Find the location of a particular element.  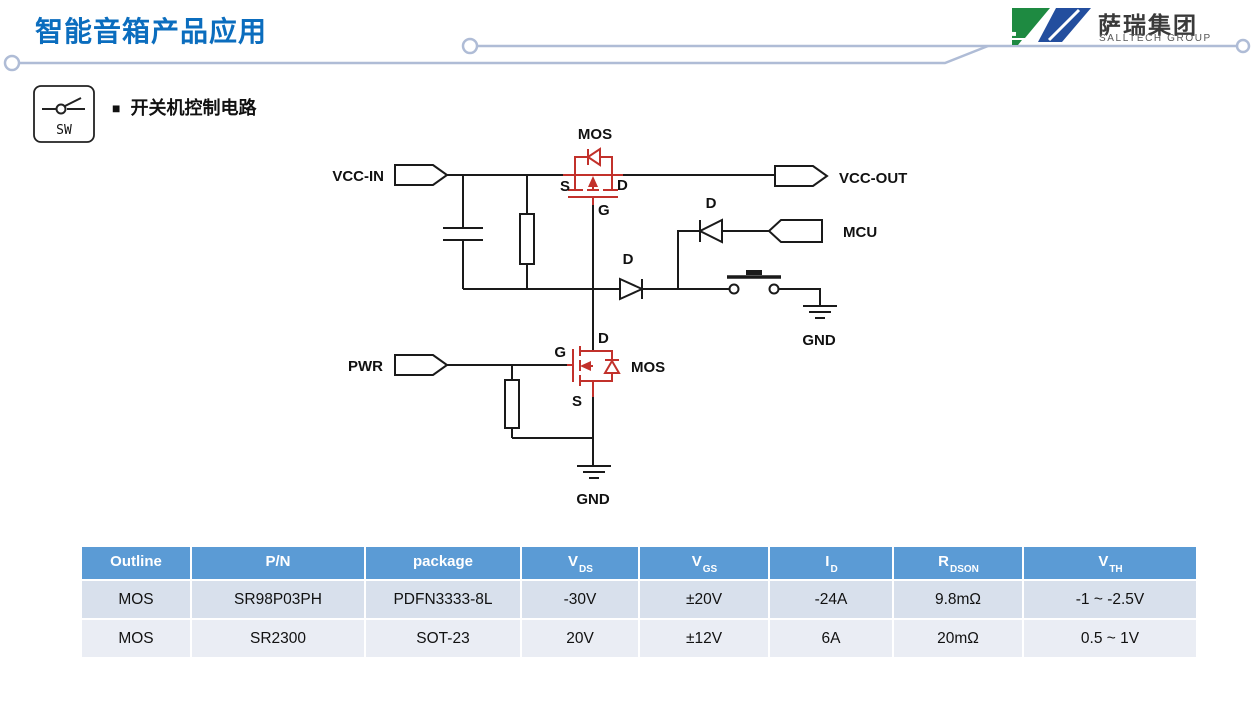

mos-top-label: MOS is located at coordinates (595, 134).